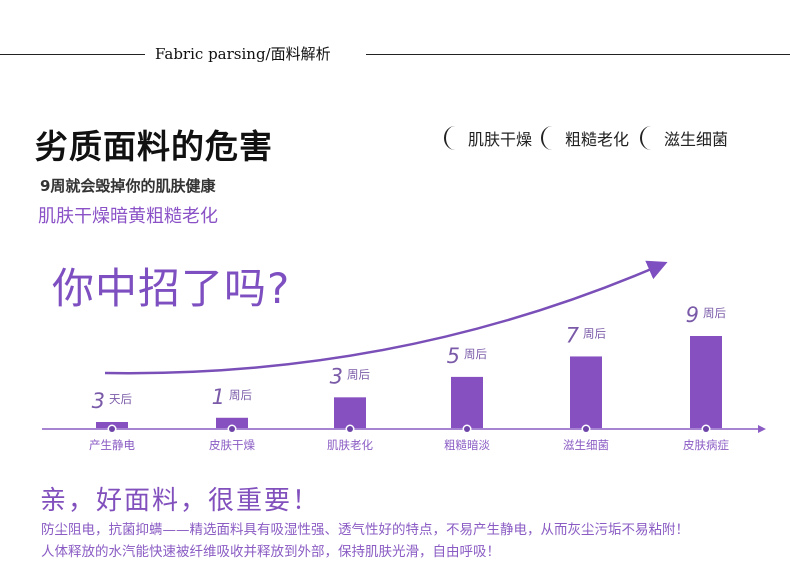 The image size is (790, 571). I want to click on bar-value-number: 9, so click(692, 315).